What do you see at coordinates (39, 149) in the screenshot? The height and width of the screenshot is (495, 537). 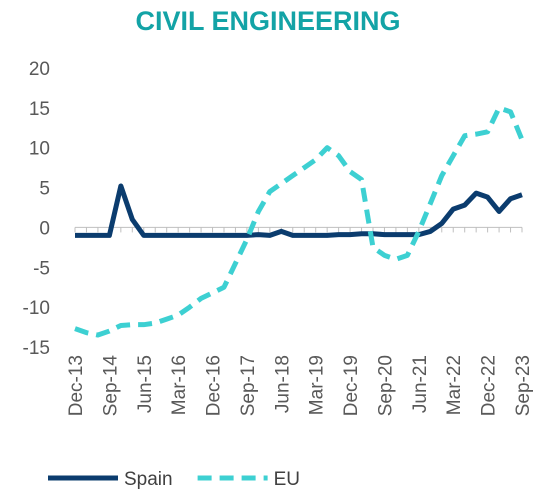 I see `y-tick-label: 10` at bounding box center [39, 149].